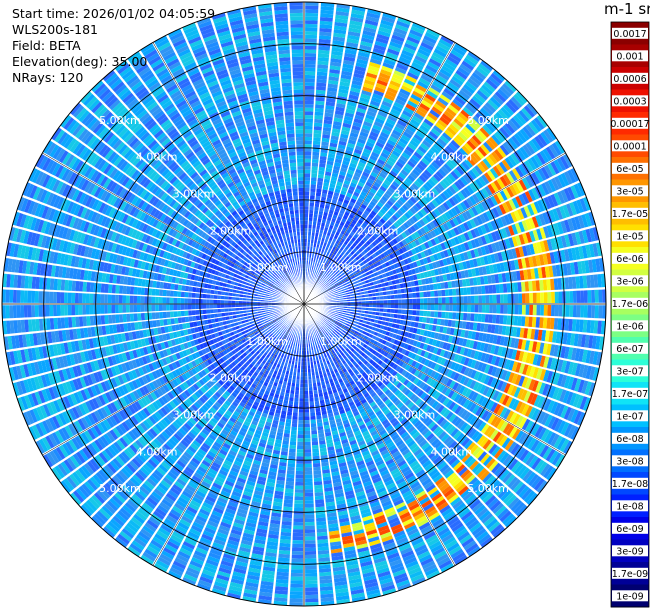 This screenshot has width=650, height=610. What do you see at coordinates (630, 484) in the screenshot?
I see `colorbar-tick-label: 1.7e-08` at bounding box center [630, 484].